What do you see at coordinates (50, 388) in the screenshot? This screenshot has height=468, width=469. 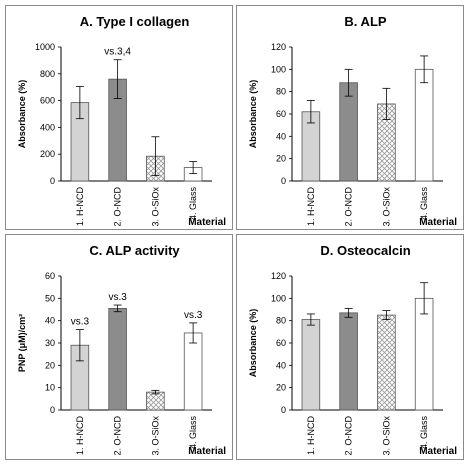 I see `y-tick-label: 10` at bounding box center [50, 388].